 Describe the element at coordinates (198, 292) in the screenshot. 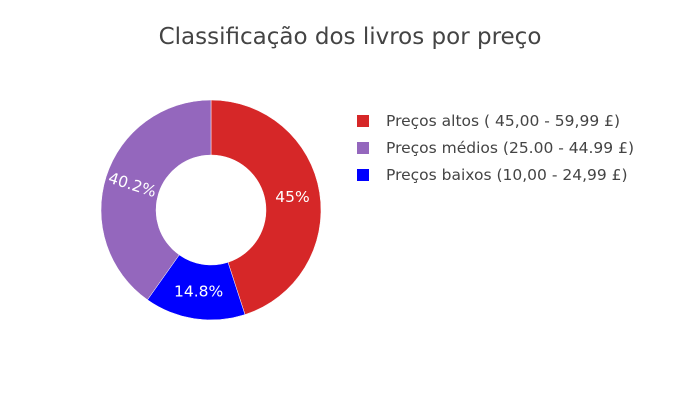

I see `slice-label-precos-baixos: 14.8%` at that location.